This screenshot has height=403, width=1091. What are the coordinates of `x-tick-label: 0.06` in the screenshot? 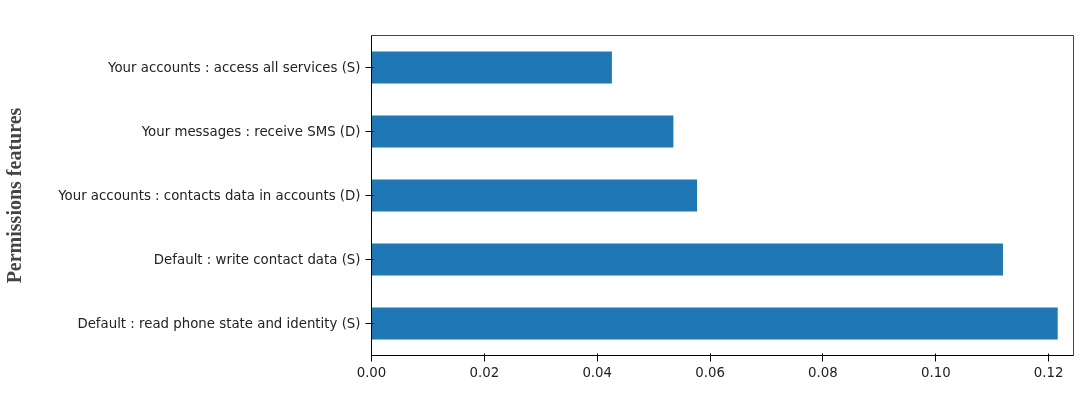 It's located at (710, 372).